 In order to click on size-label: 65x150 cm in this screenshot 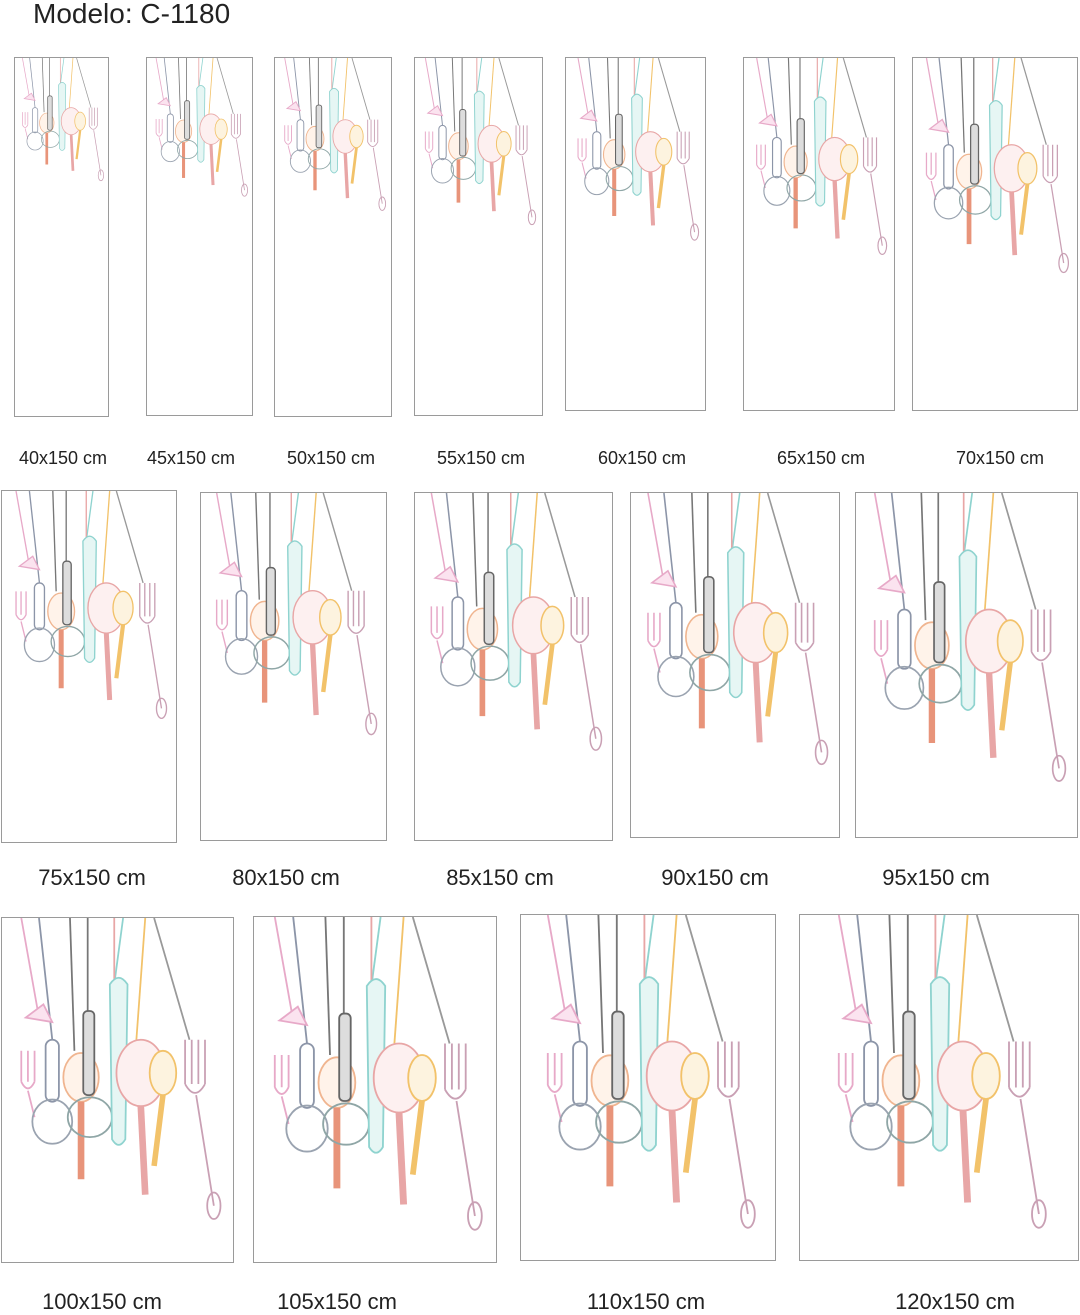, I will do `click(821, 458)`.